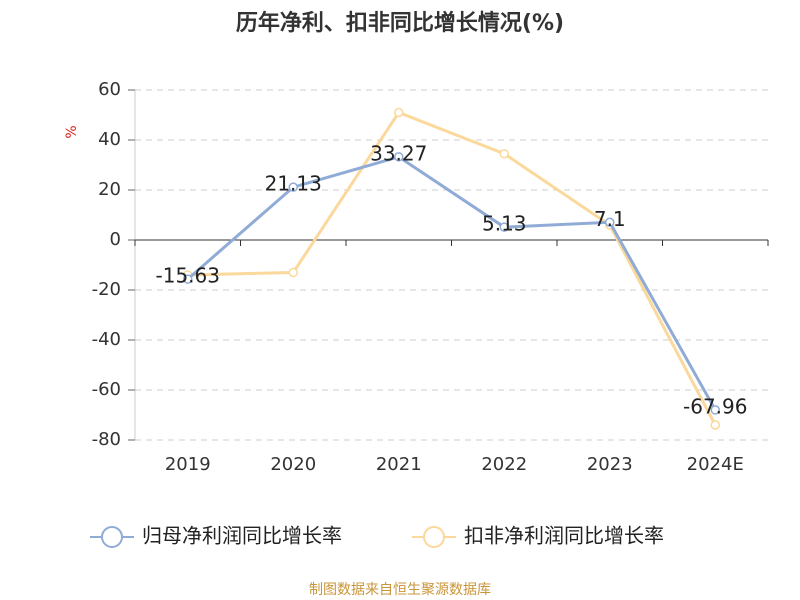  Describe the element at coordinates (400, 23) in the screenshot. I see `chart-title: 历年净利、扣非同比增长情况(%)` at that location.